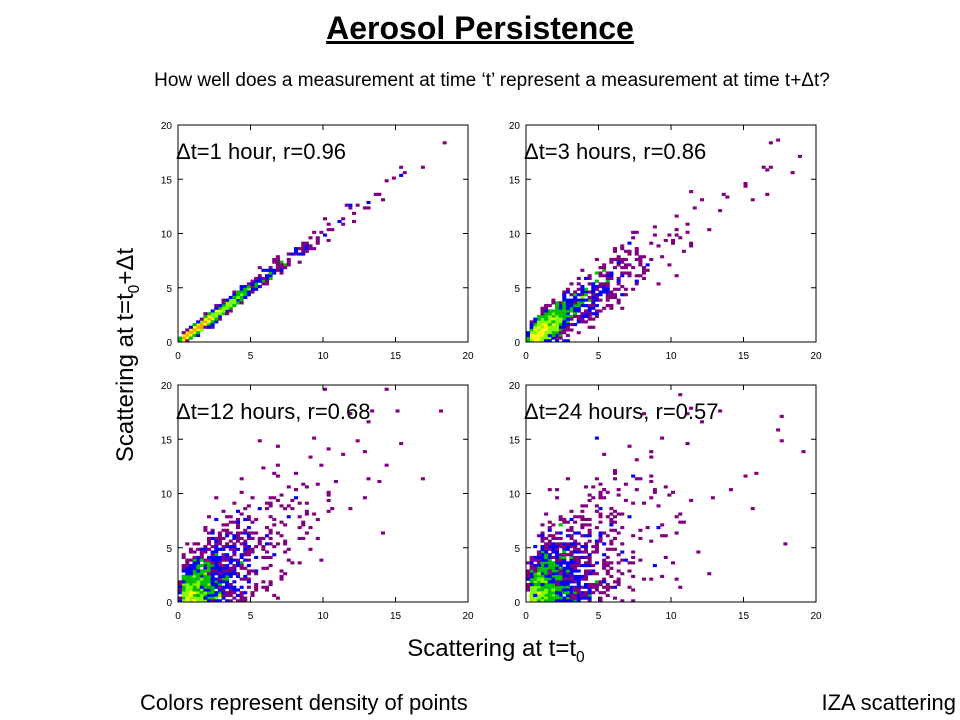  I want to click on y-tick-label: 10, so click(515, 495).